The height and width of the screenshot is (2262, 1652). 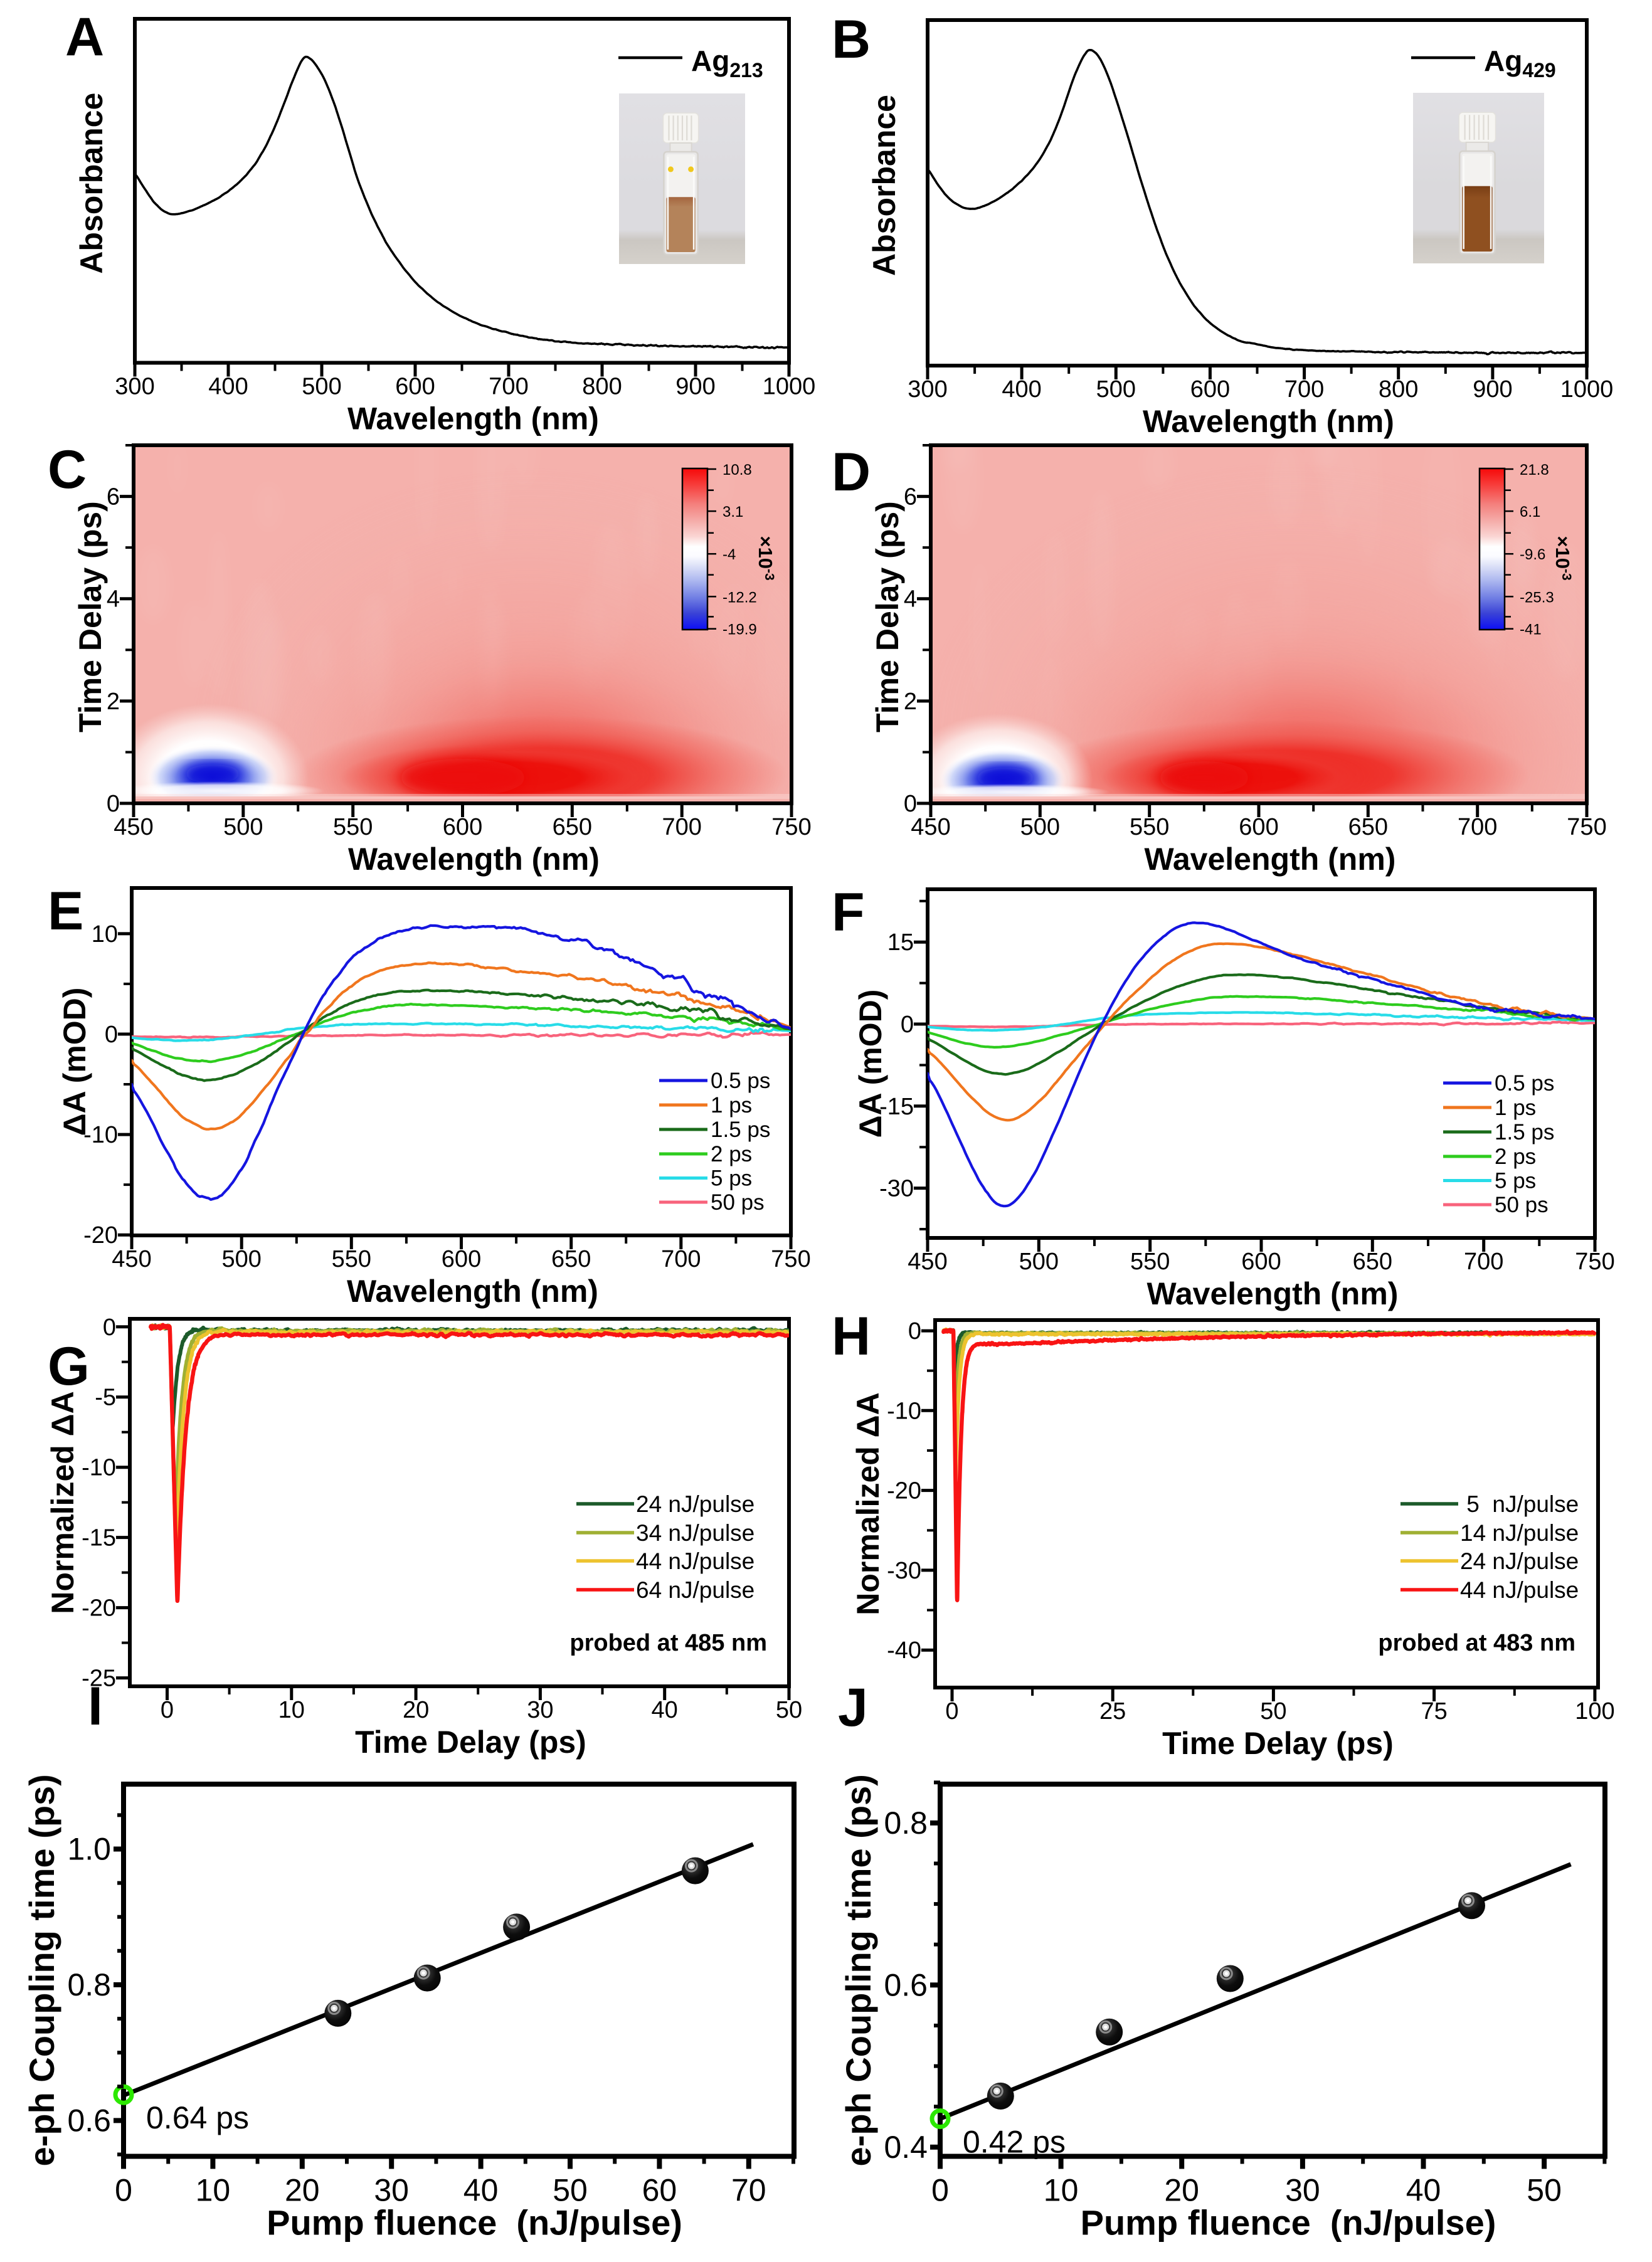 I want to click on svg-text: -9.6, so click(x=1533, y=554).